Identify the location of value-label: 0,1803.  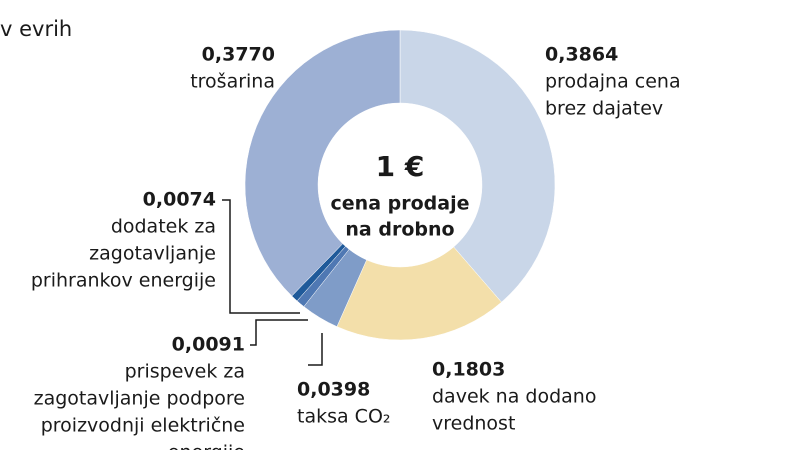
(468, 370).